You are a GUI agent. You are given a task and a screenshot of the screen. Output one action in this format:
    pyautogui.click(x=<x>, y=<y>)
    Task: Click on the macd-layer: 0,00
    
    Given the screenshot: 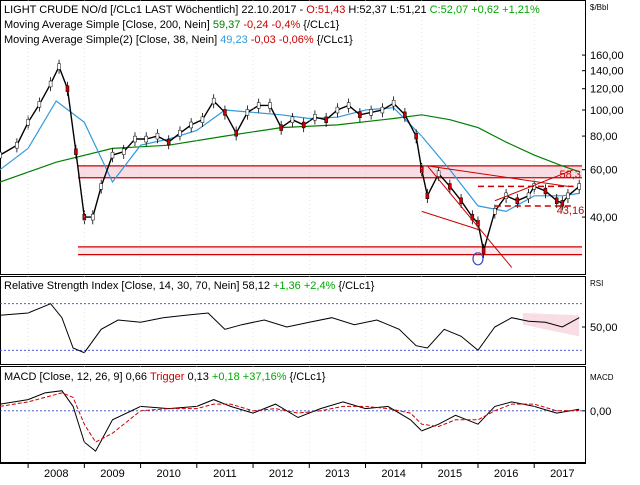 What is the action you would take?
    pyautogui.click(x=305, y=421)
    